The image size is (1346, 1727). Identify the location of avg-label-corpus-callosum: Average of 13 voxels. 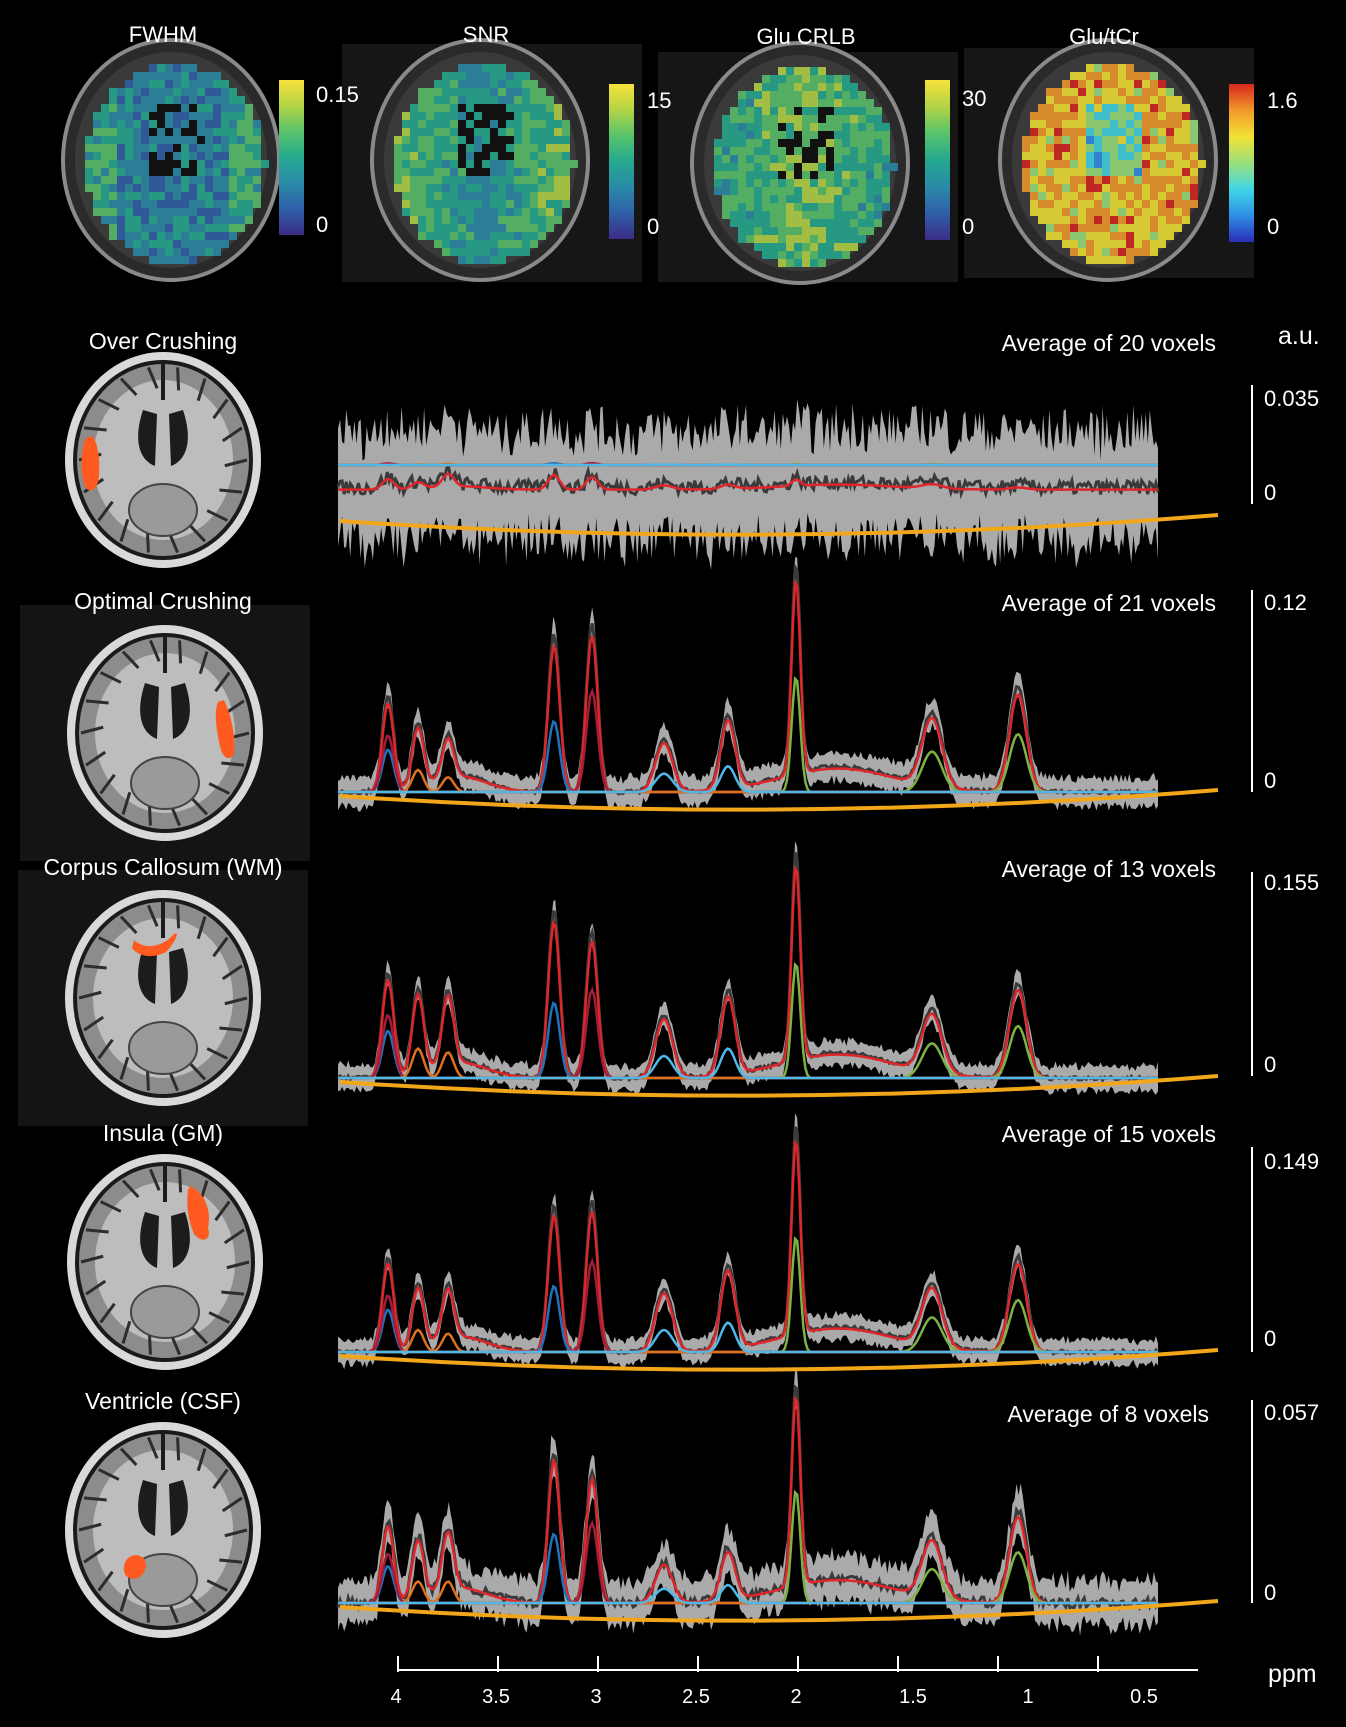
(1108, 869).